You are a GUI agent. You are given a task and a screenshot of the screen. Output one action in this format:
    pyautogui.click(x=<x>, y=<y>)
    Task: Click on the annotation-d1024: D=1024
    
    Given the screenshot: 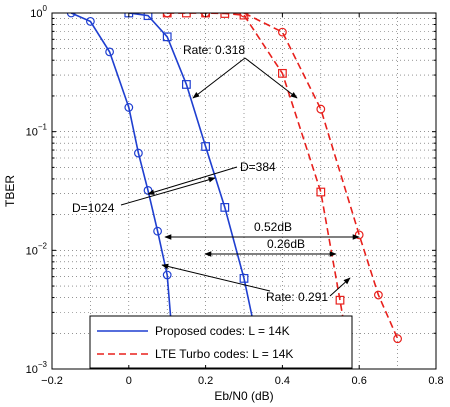 What is the action you would take?
    pyautogui.click(x=93, y=208)
    